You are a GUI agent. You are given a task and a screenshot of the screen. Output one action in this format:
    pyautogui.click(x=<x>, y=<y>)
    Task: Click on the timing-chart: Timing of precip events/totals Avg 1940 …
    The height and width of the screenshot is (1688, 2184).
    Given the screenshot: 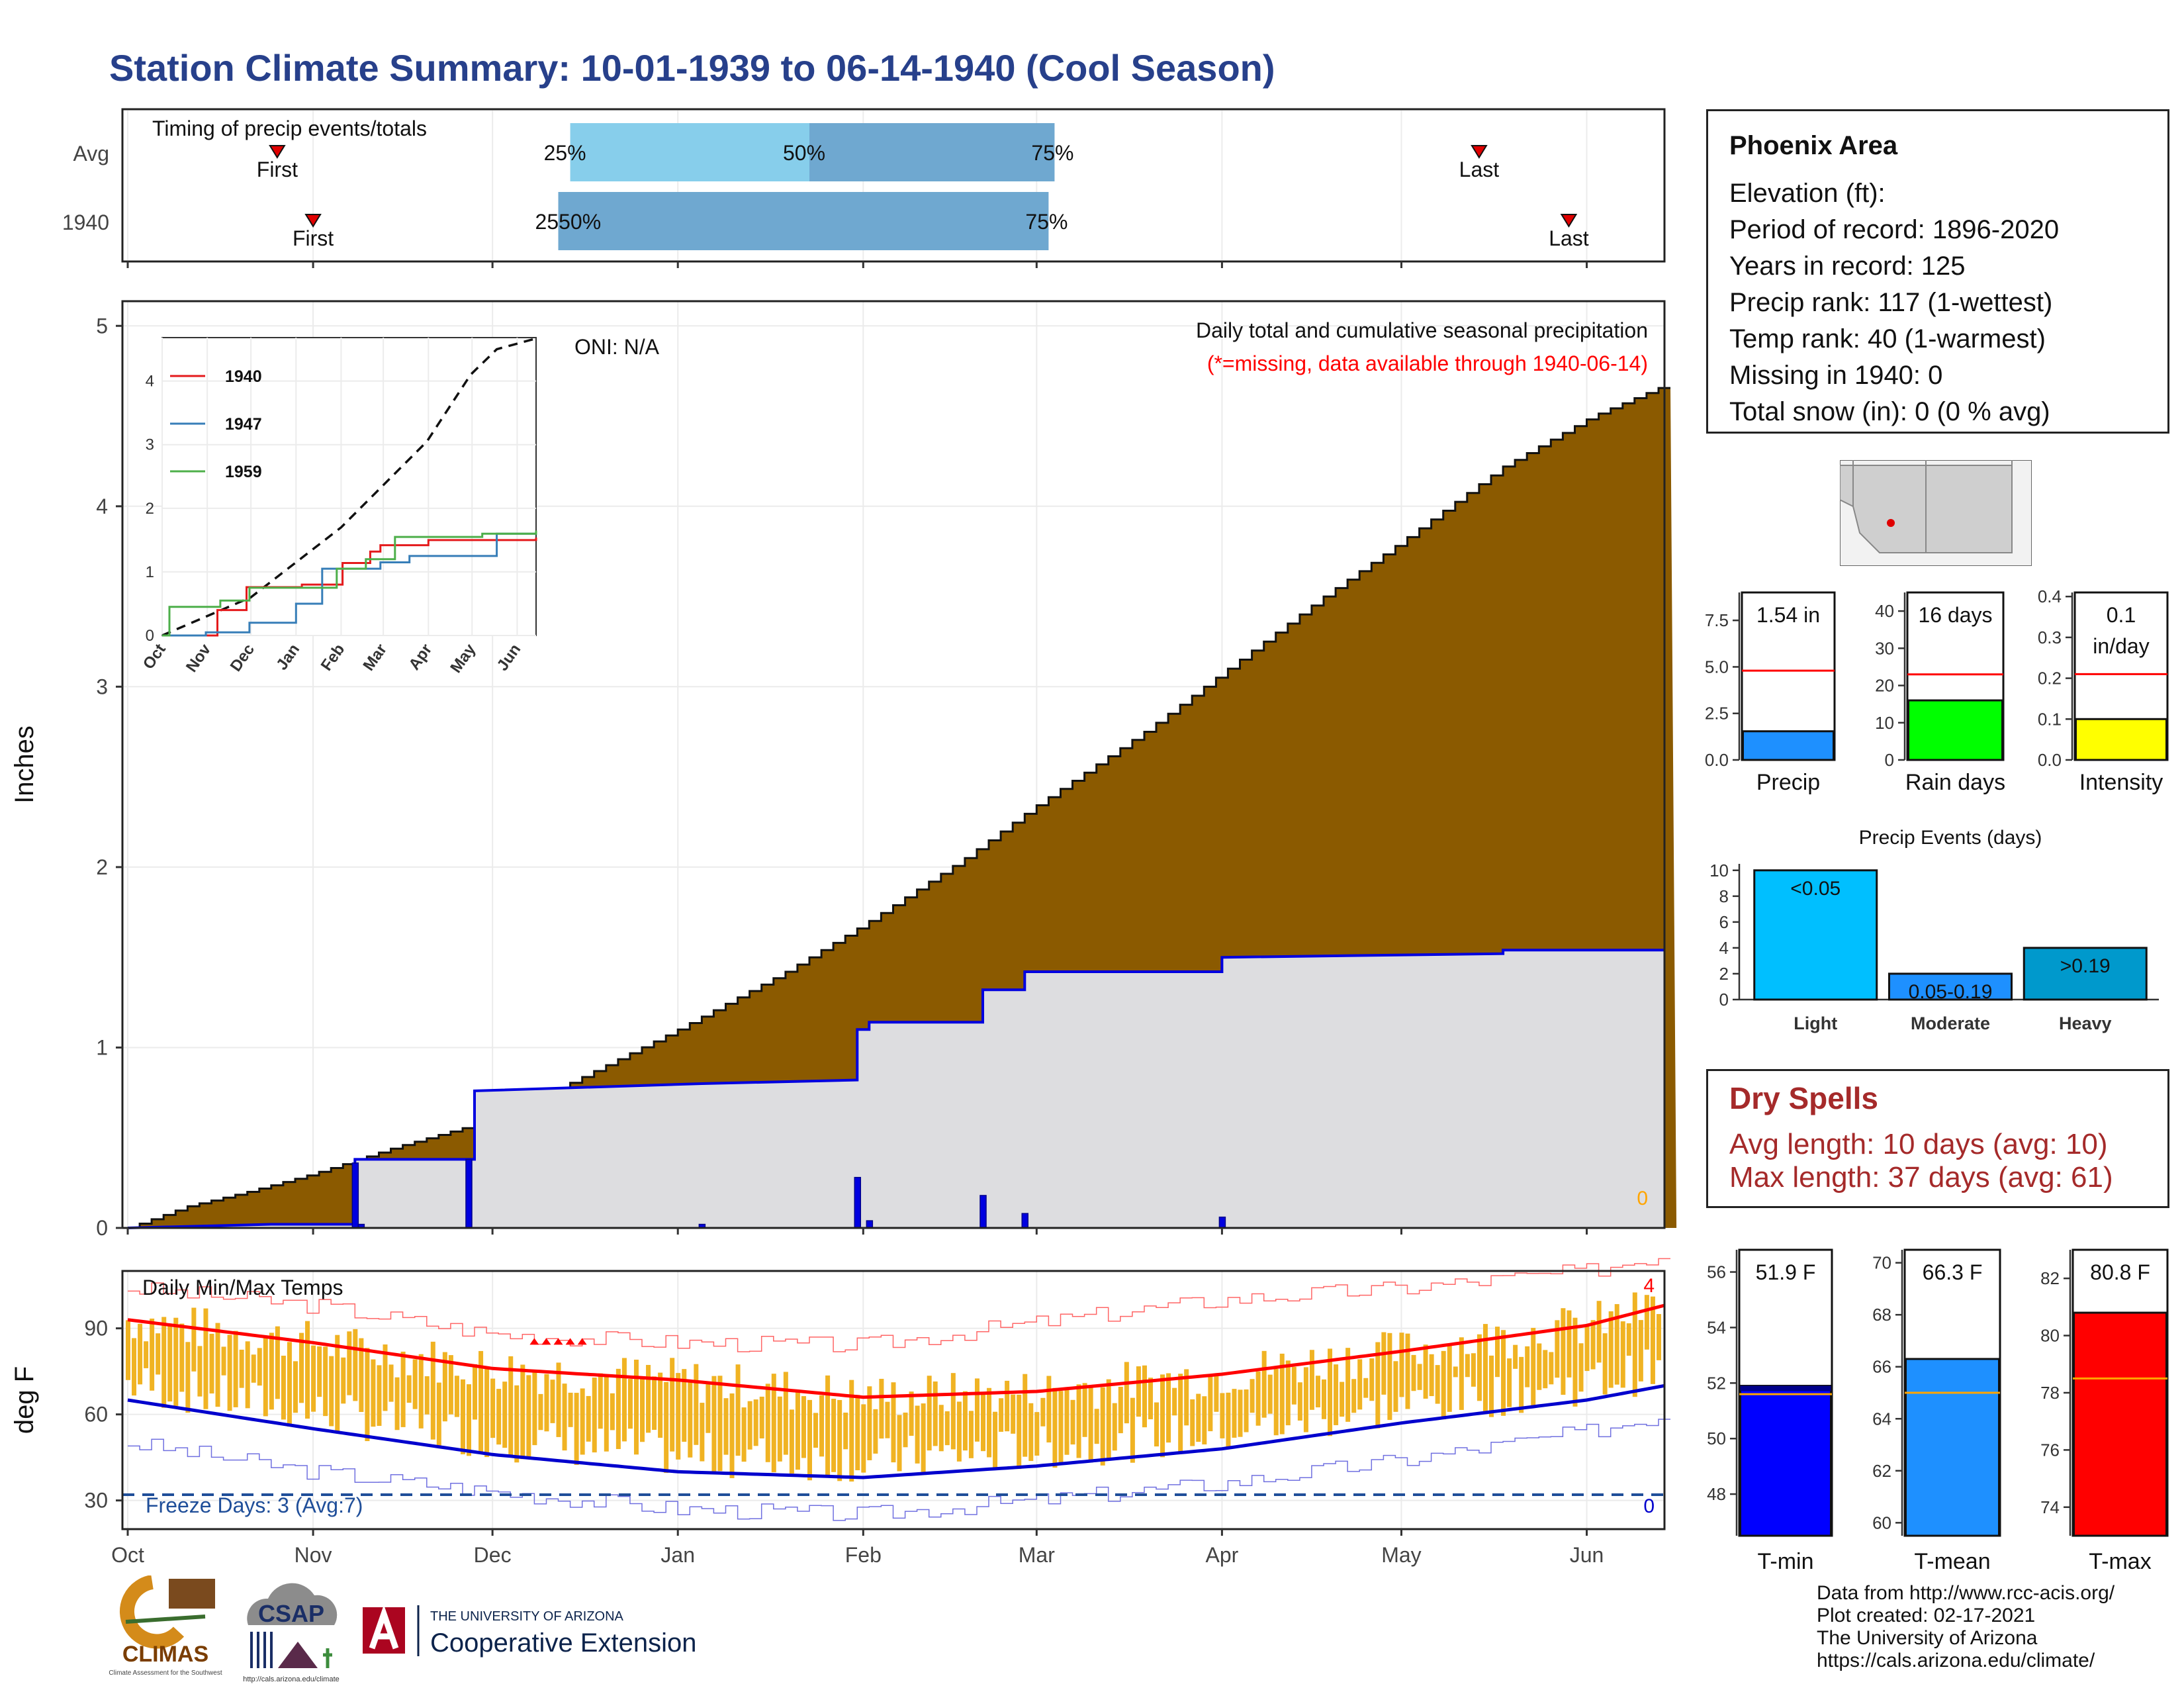 What is the action you would take?
    pyautogui.click(x=864, y=188)
    